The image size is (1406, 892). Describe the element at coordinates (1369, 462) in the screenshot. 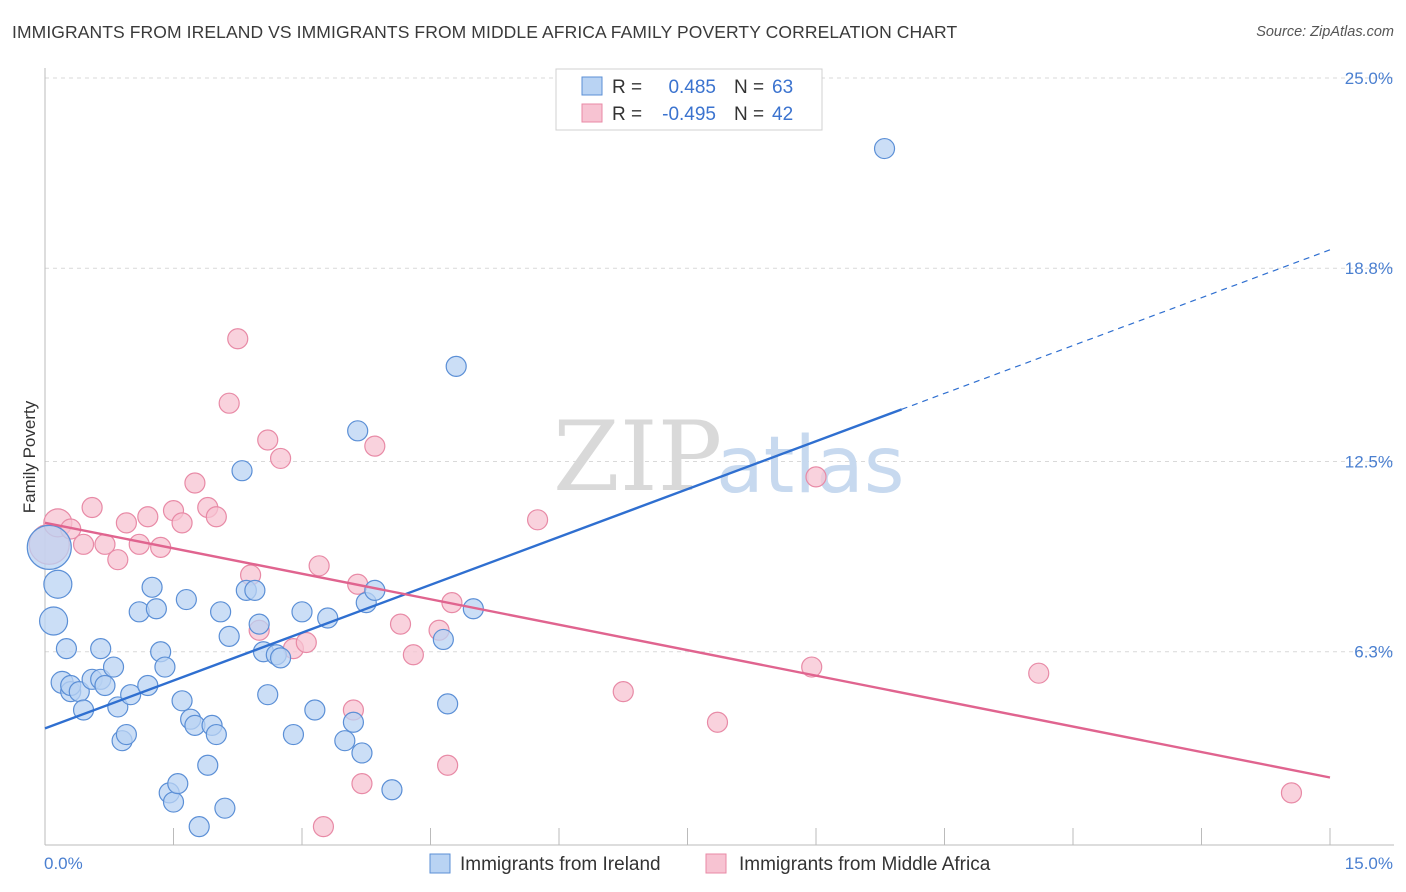

I see `y-tick-label: 12.5%` at that location.